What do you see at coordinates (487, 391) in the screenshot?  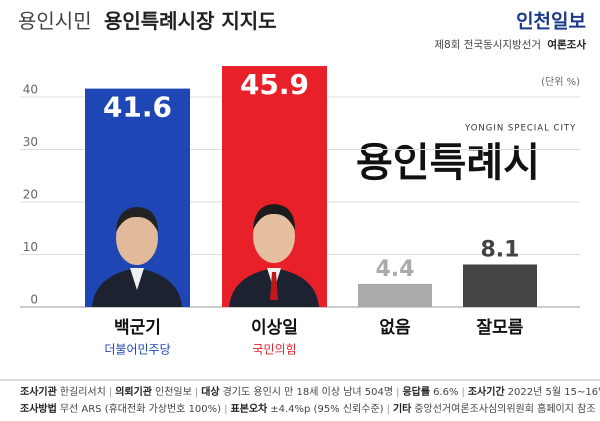 I see `footer-label: 조사기간` at bounding box center [487, 391].